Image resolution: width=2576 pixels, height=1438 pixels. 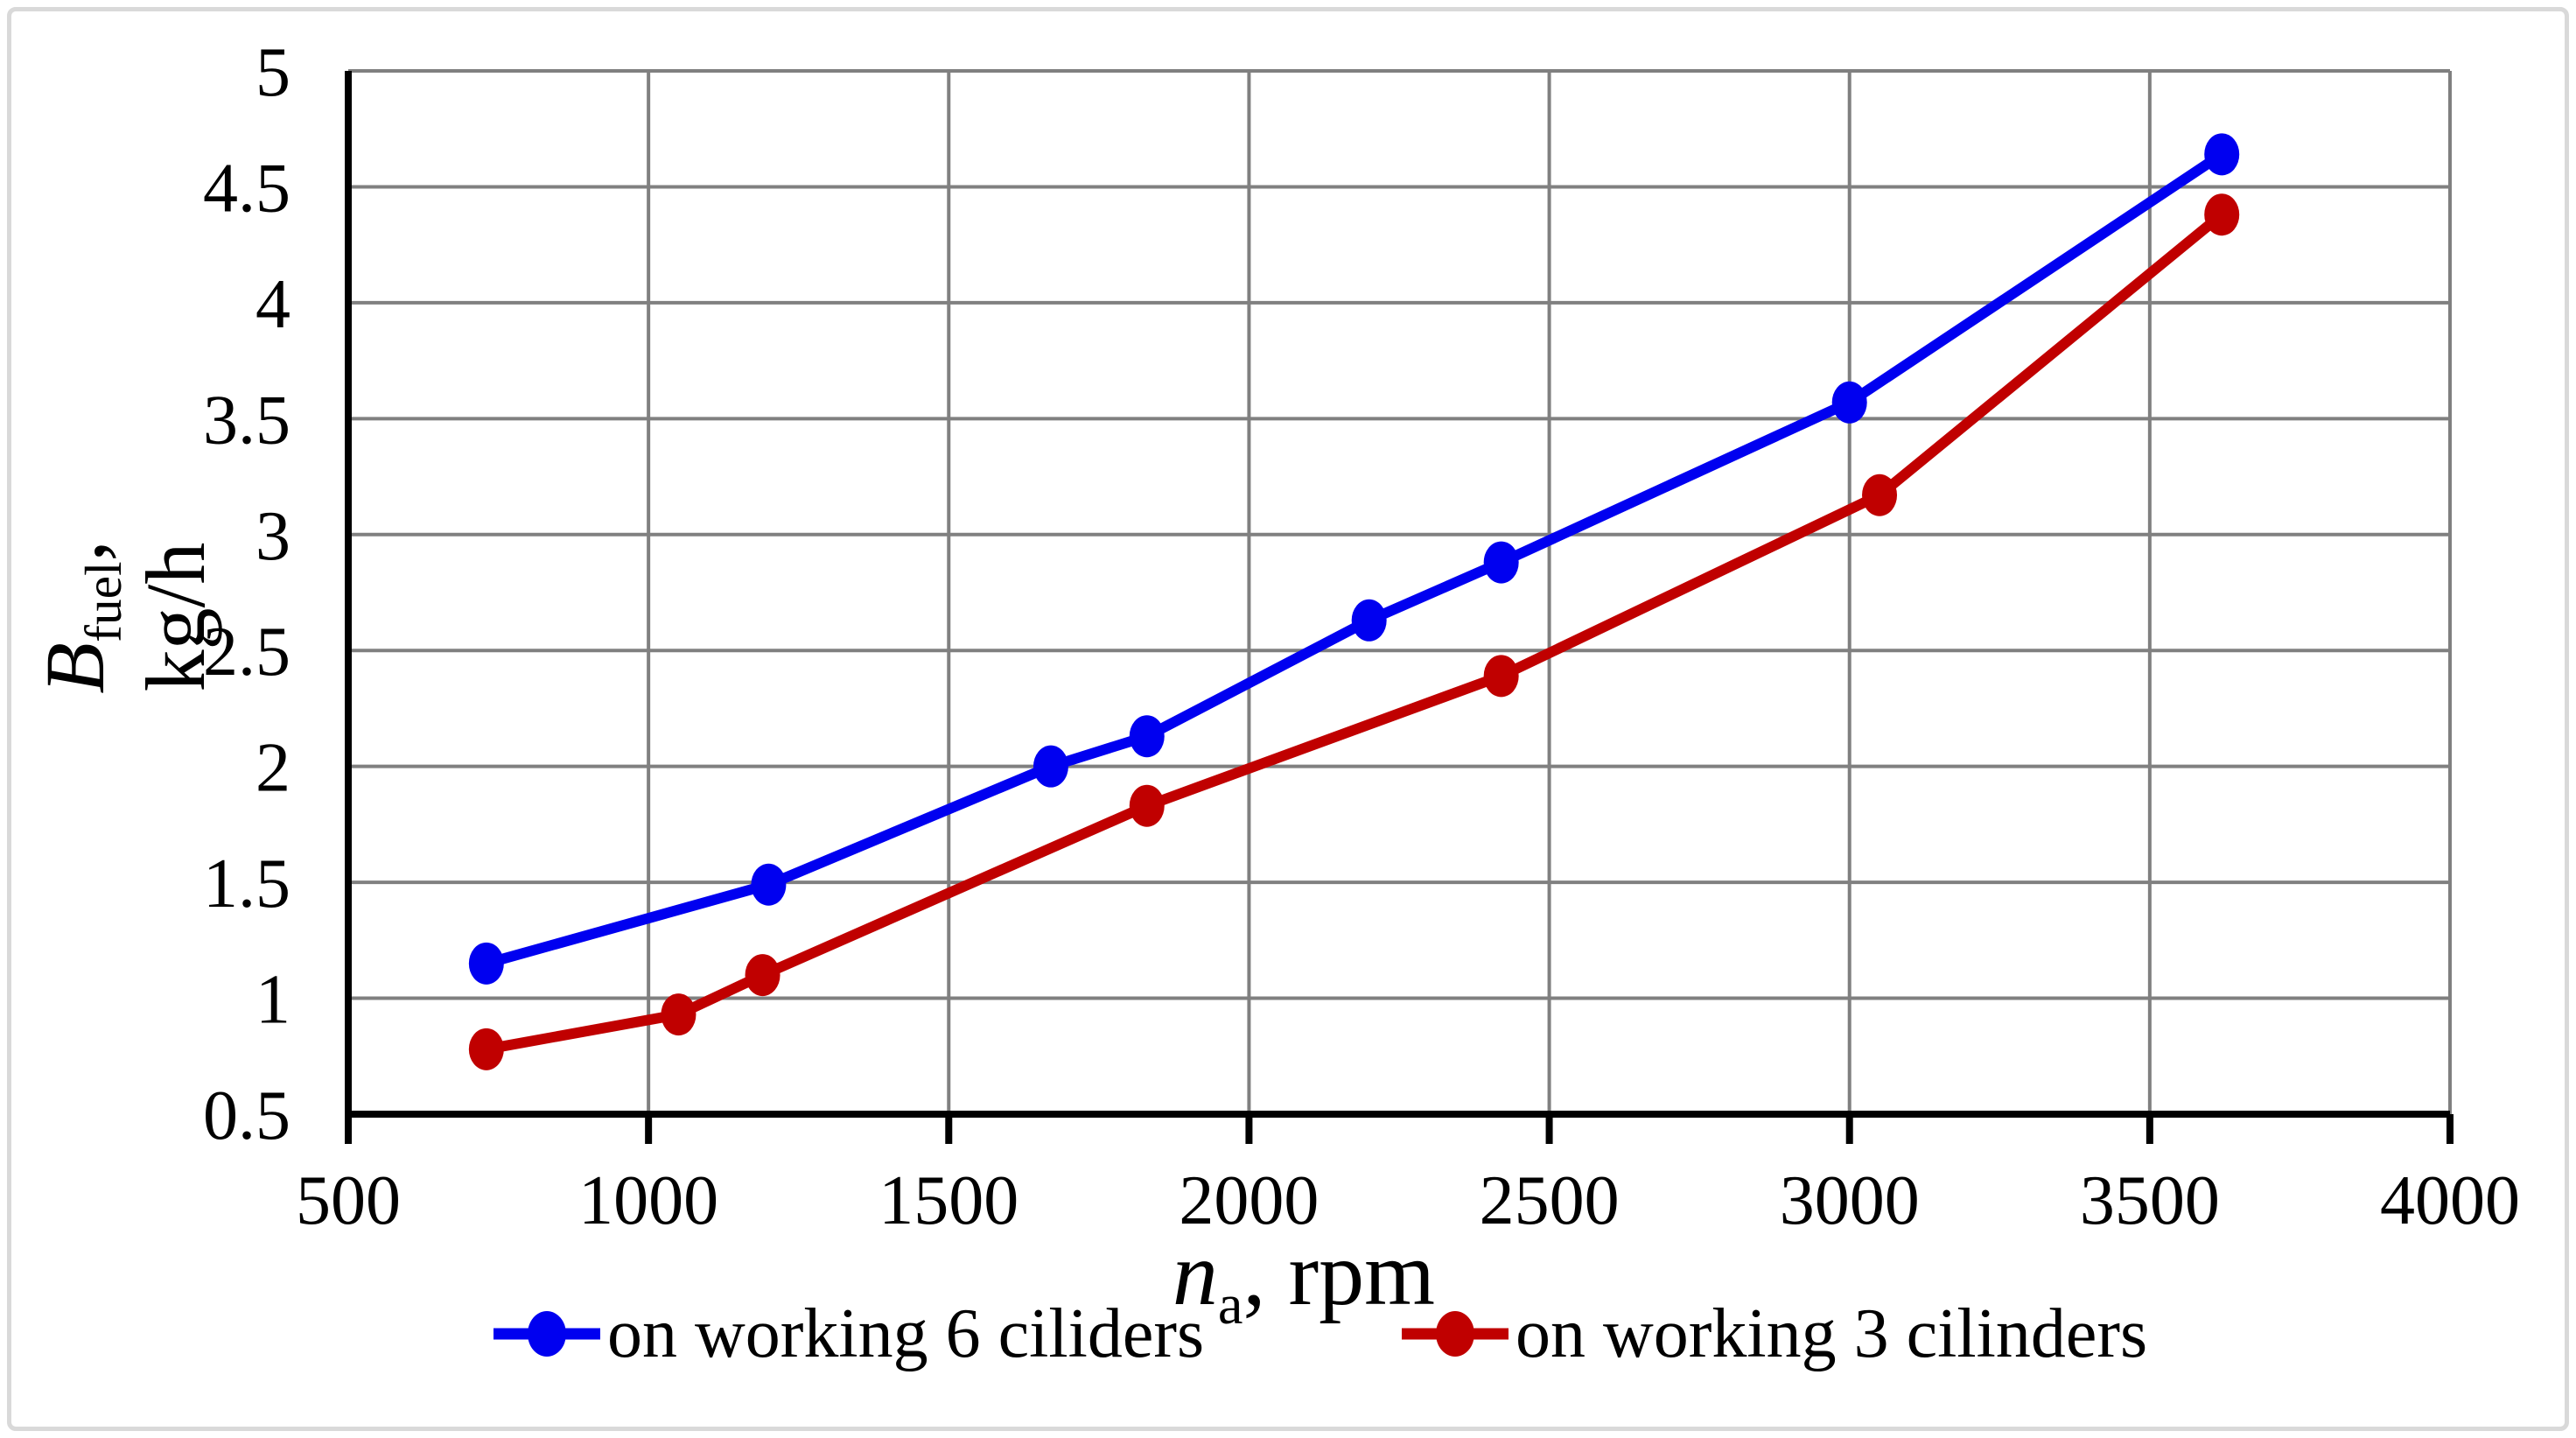 What do you see at coordinates (246, 652) in the screenshot?
I see `y-tick-label: 2.5` at bounding box center [246, 652].